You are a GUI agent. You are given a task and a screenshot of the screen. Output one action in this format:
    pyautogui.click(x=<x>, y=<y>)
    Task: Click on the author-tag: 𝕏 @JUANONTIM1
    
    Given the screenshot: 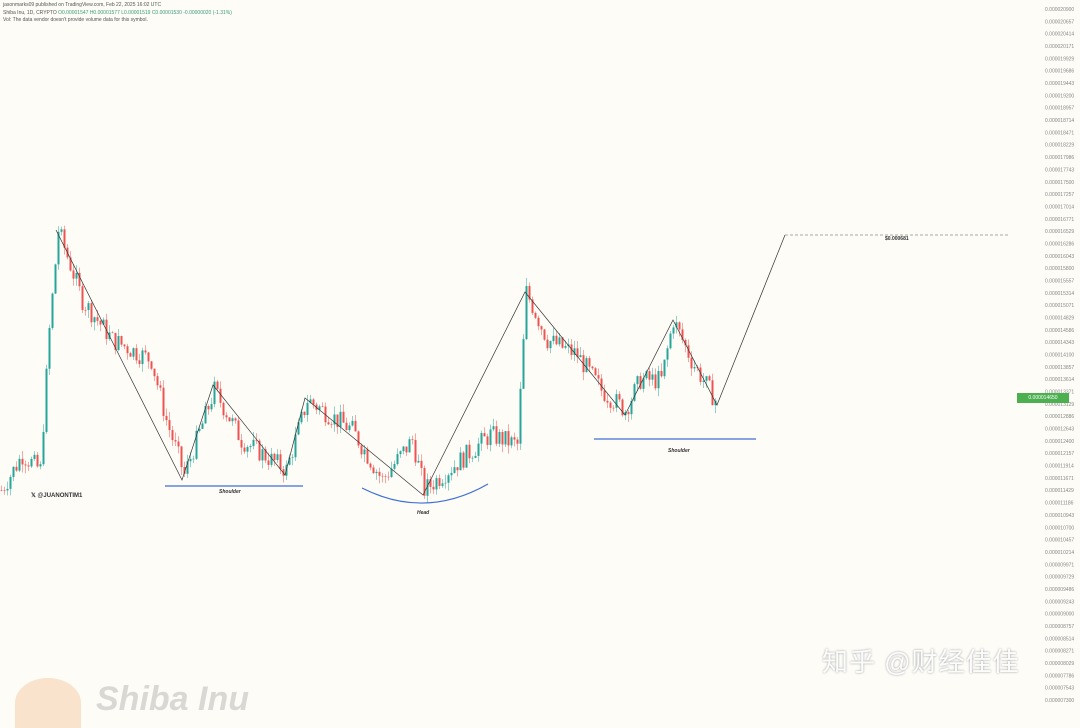 What is the action you would take?
    pyautogui.click(x=57, y=496)
    